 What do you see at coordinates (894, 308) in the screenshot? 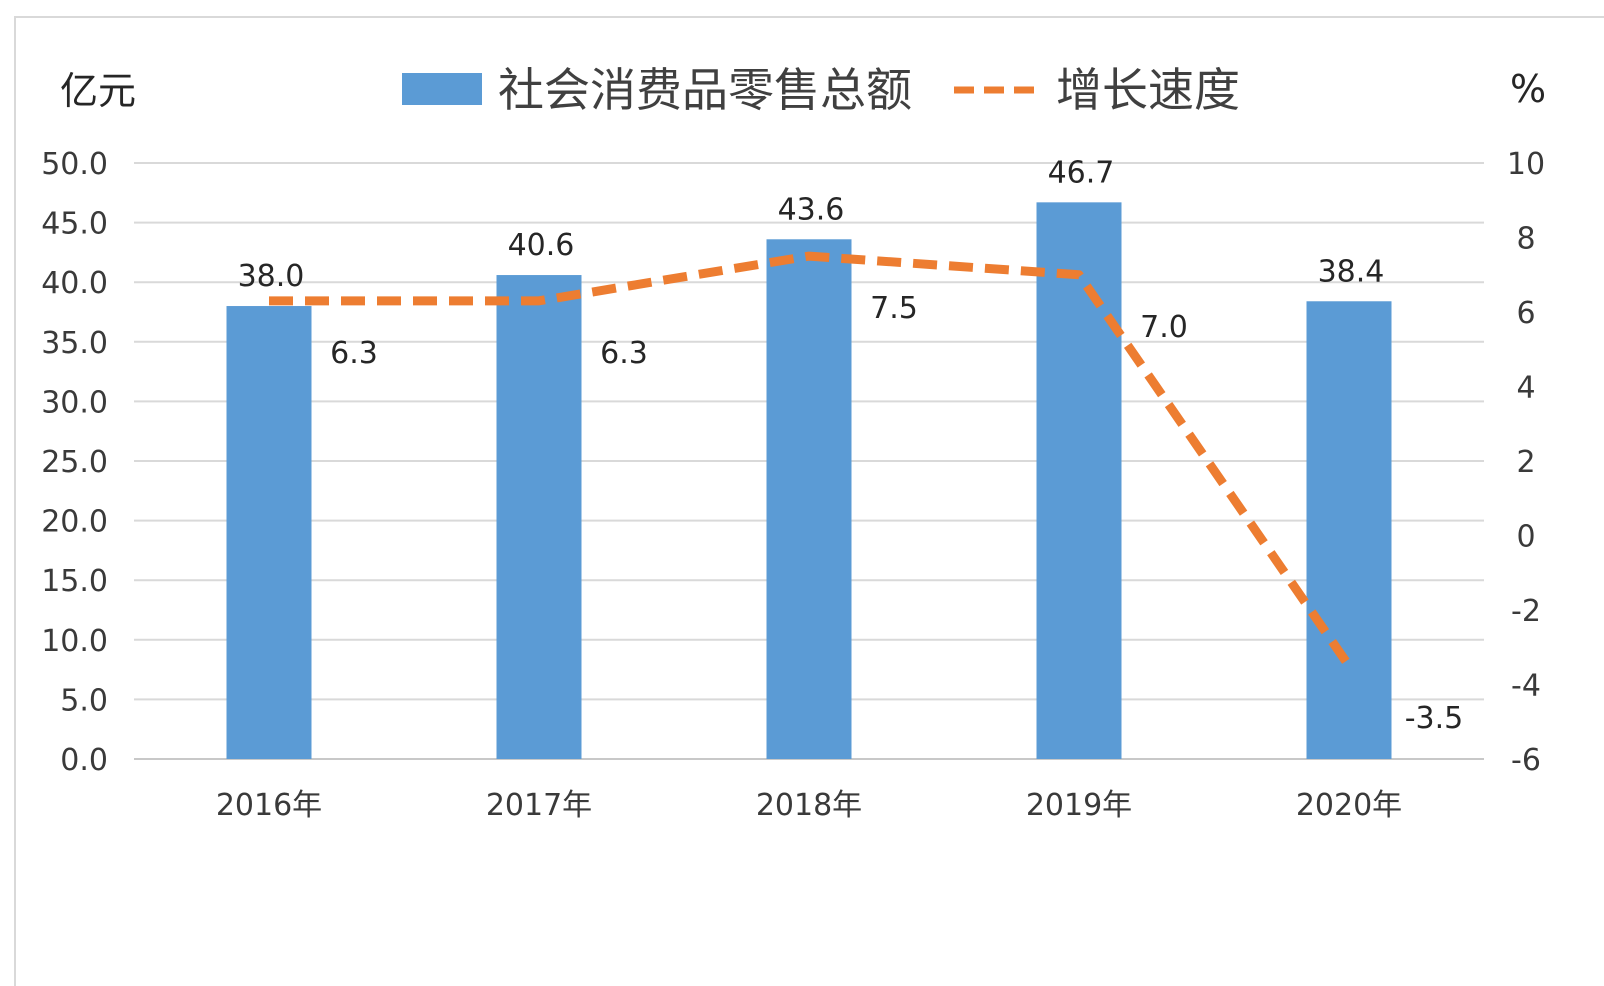
I see `line-data-label: 7.5` at bounding box center [894, 308].